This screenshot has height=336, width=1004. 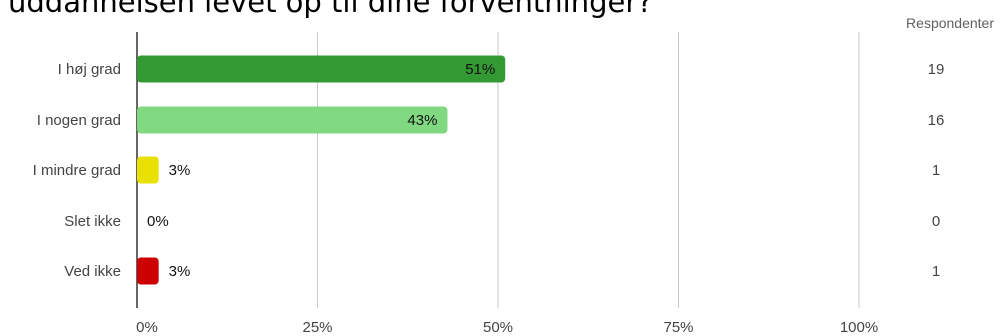 What do you see at coordinates (422, 120) in the screenshot?
I see `bar-value-label: 43%` at bounding box center [422, 120].